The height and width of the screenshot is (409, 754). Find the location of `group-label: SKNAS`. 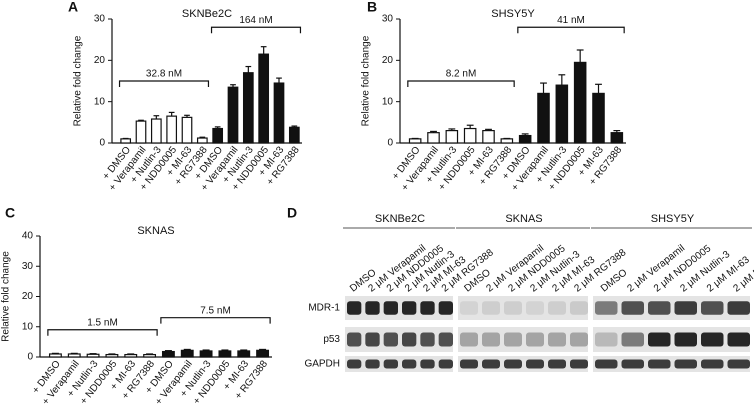

group-label: SKNAS is located at coordinates (523, 219).